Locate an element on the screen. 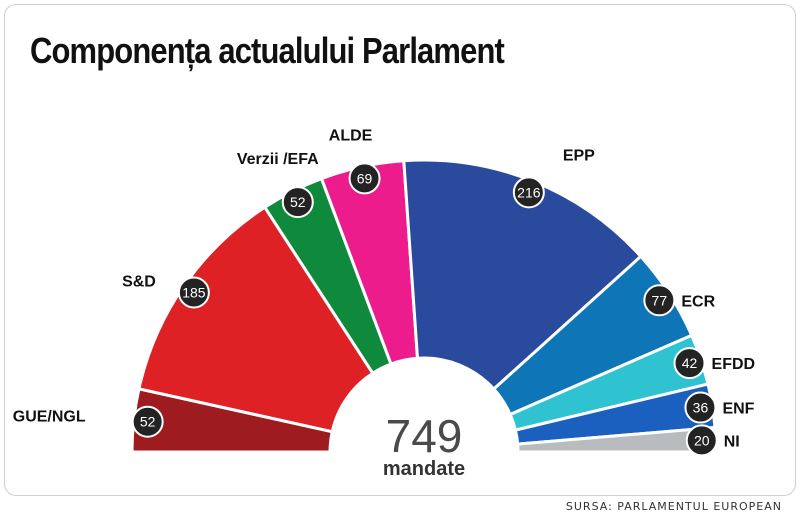 Image resolution: width=800 pixels, height=524 pixels. seat-badge-enf is located at coordinates (700, 407).